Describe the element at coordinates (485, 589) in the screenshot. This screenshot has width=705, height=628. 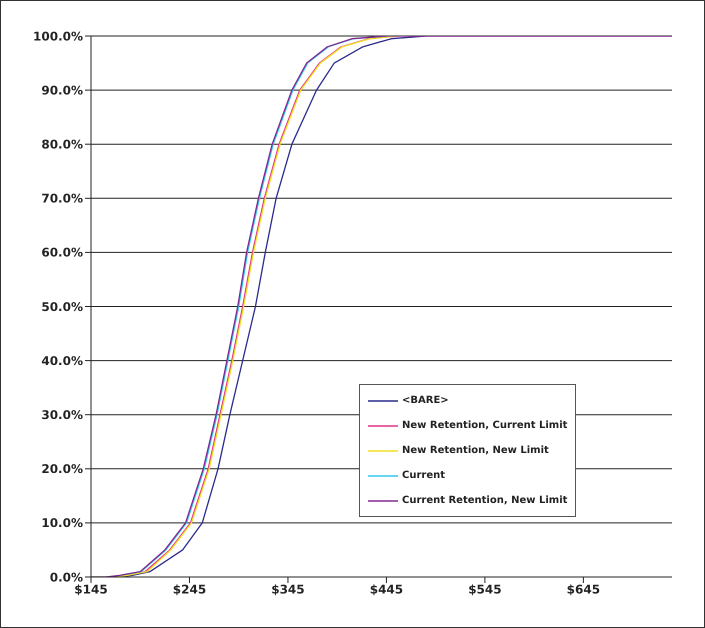
I see `x-tick-label: $545` at that location.